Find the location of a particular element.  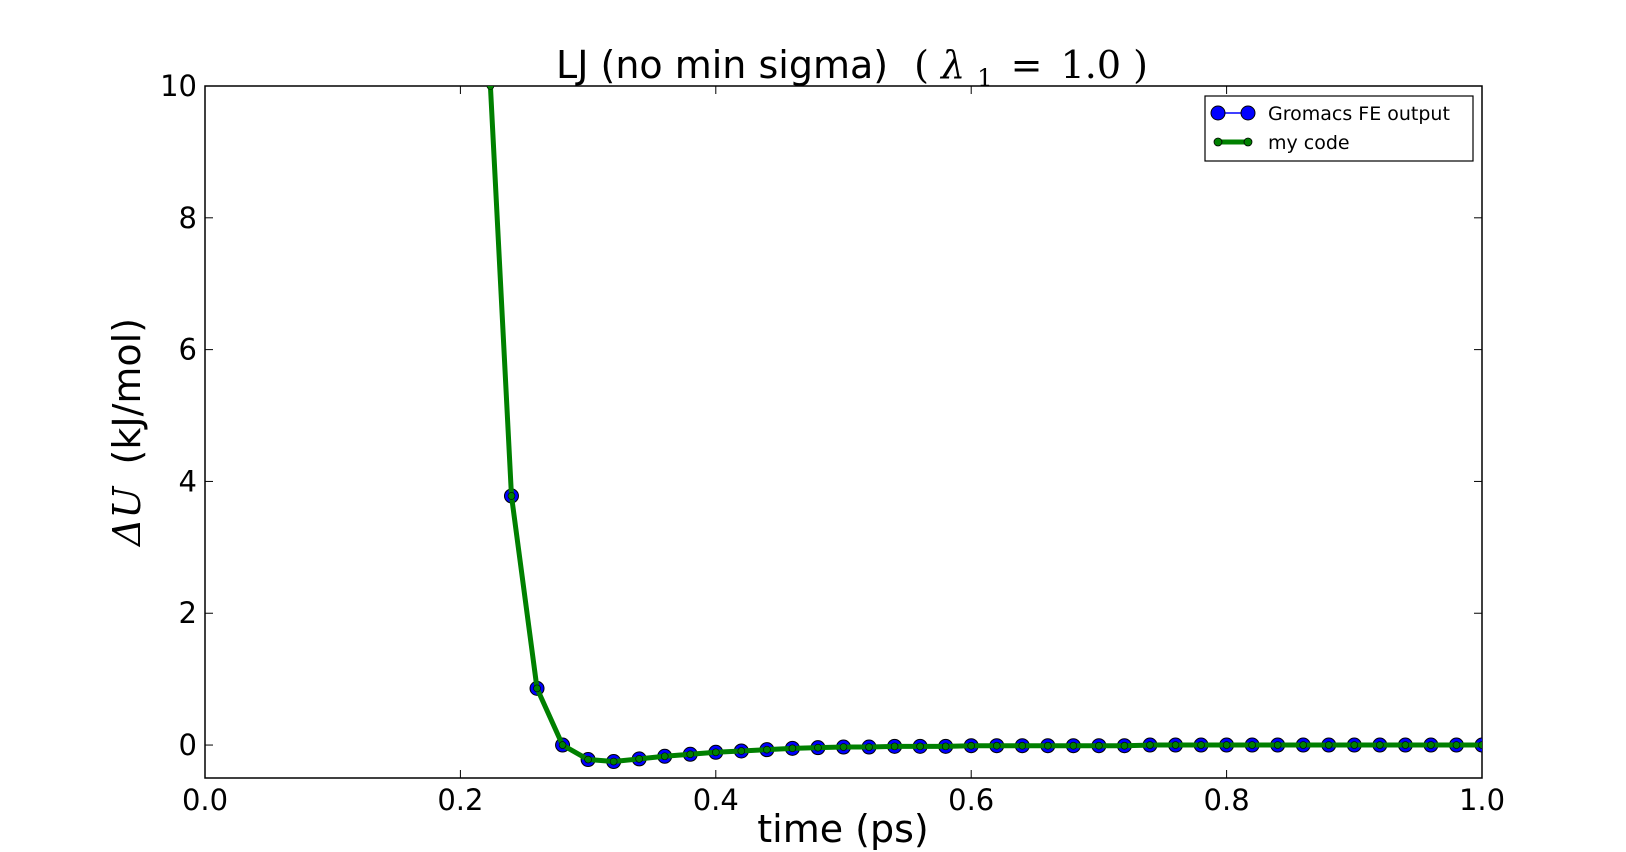

y-axis-title-math: ΔU is located at coordinates (127, 516).